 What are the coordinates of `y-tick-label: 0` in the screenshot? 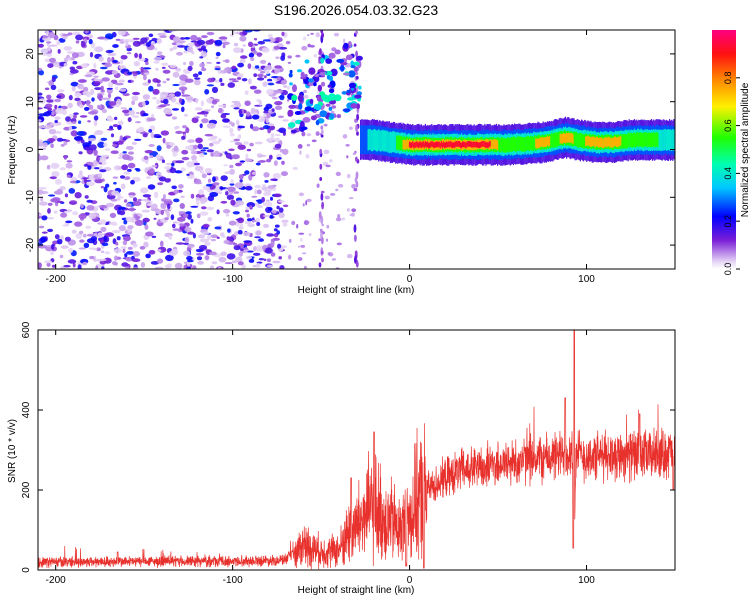 It's located at (30, 149).